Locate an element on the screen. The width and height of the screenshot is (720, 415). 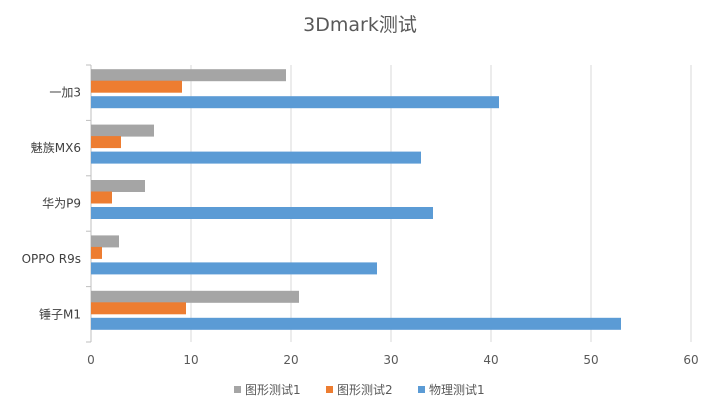
x-tick-label-60: 60 is located at coordinates (690, 360).